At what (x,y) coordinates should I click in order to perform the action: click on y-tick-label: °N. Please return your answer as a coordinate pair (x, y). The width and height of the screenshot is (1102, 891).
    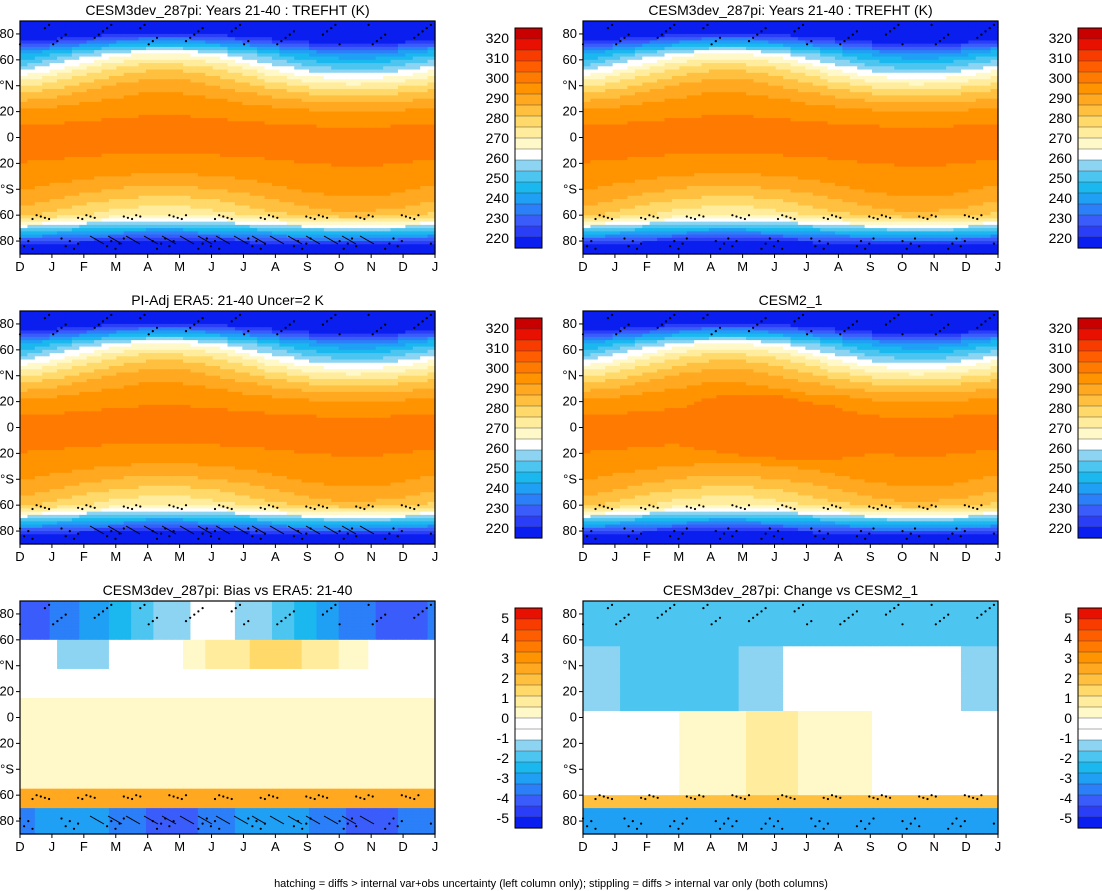
    Looking at the image, I should click on (7, 375).